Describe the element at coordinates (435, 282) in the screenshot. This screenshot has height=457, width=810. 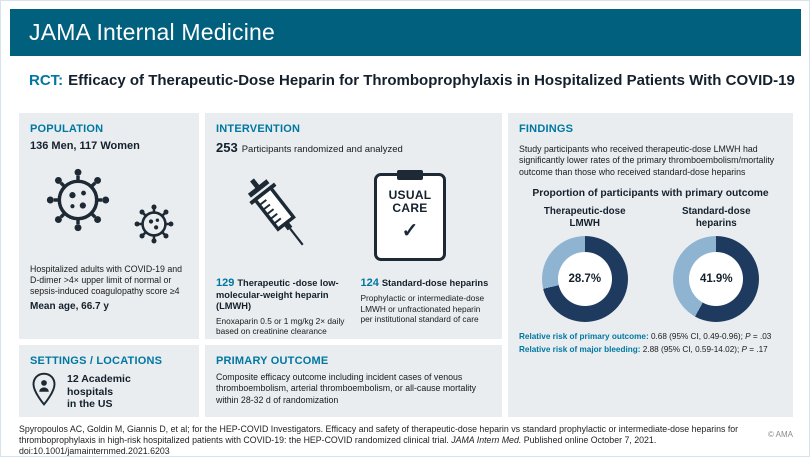
I see `arm2-title: Standard-dose heparins` at that location.